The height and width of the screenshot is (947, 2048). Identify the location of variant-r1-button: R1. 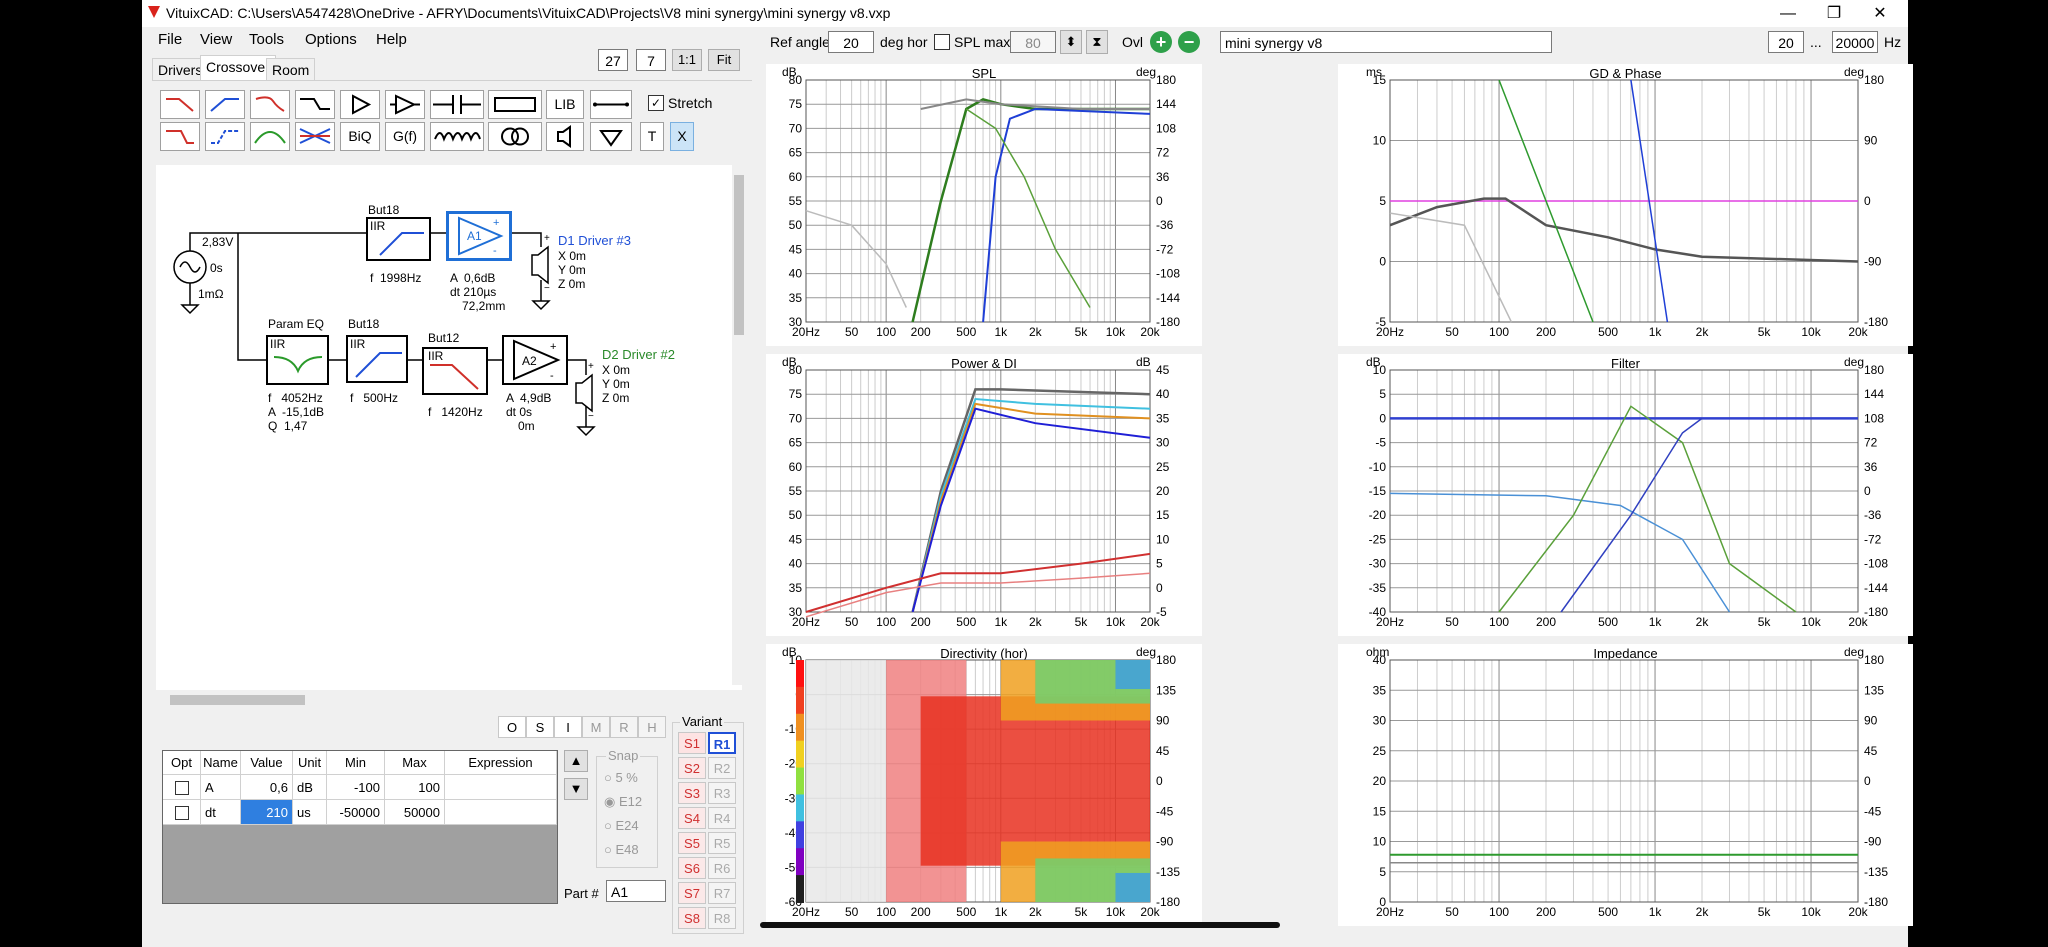
(722, 743).